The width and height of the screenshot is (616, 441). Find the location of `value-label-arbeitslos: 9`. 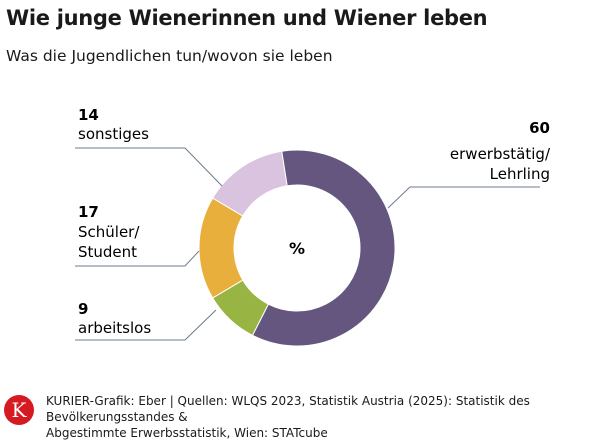

value-label-arbeitslos: 9 is located at coordinates (83, 309).